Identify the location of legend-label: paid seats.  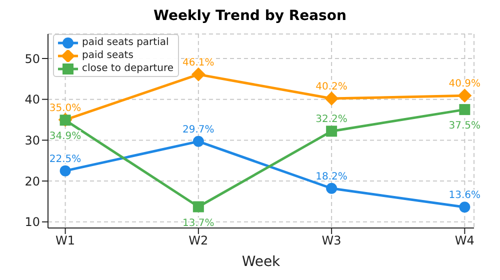
(108, 55).